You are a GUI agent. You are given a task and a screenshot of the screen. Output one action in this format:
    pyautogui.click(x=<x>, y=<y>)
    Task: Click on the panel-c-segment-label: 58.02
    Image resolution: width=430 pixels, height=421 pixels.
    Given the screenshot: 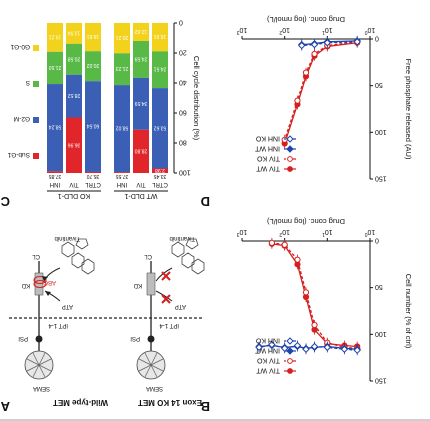 What is the action you would take?
    pyautogui.click(x=122, y=128)
    